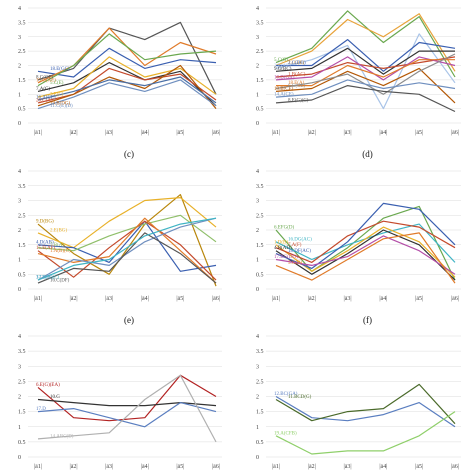 Image resolution: width=474 pixels, height=474 pixels. Describe the element at coordinates (419, 467) in the screenshot. I see `x-tick-label: |ā5|` at that location.